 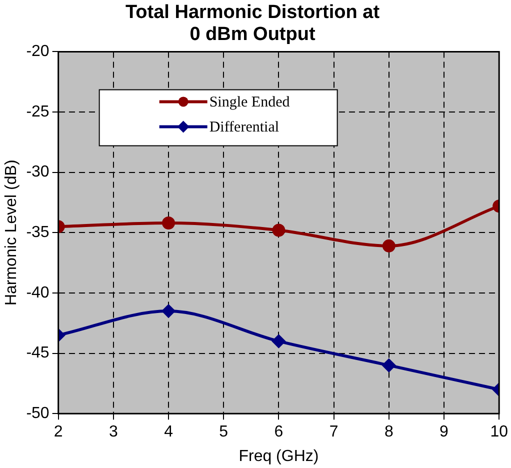 I want to click on x-tick-label: 5, so click(x=223, y=432).